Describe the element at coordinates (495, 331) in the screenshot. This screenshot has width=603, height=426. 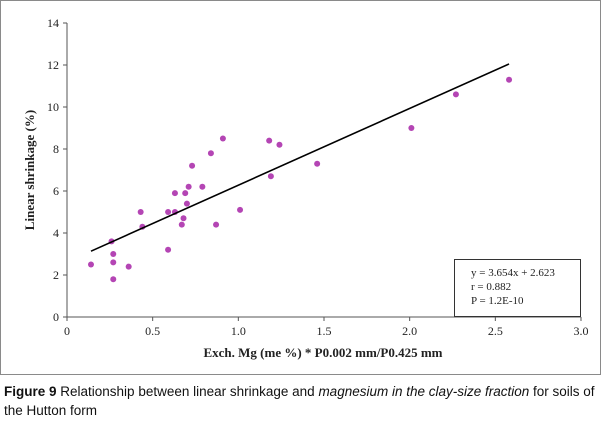
I see `x-tick-label: 2.5` at that location.